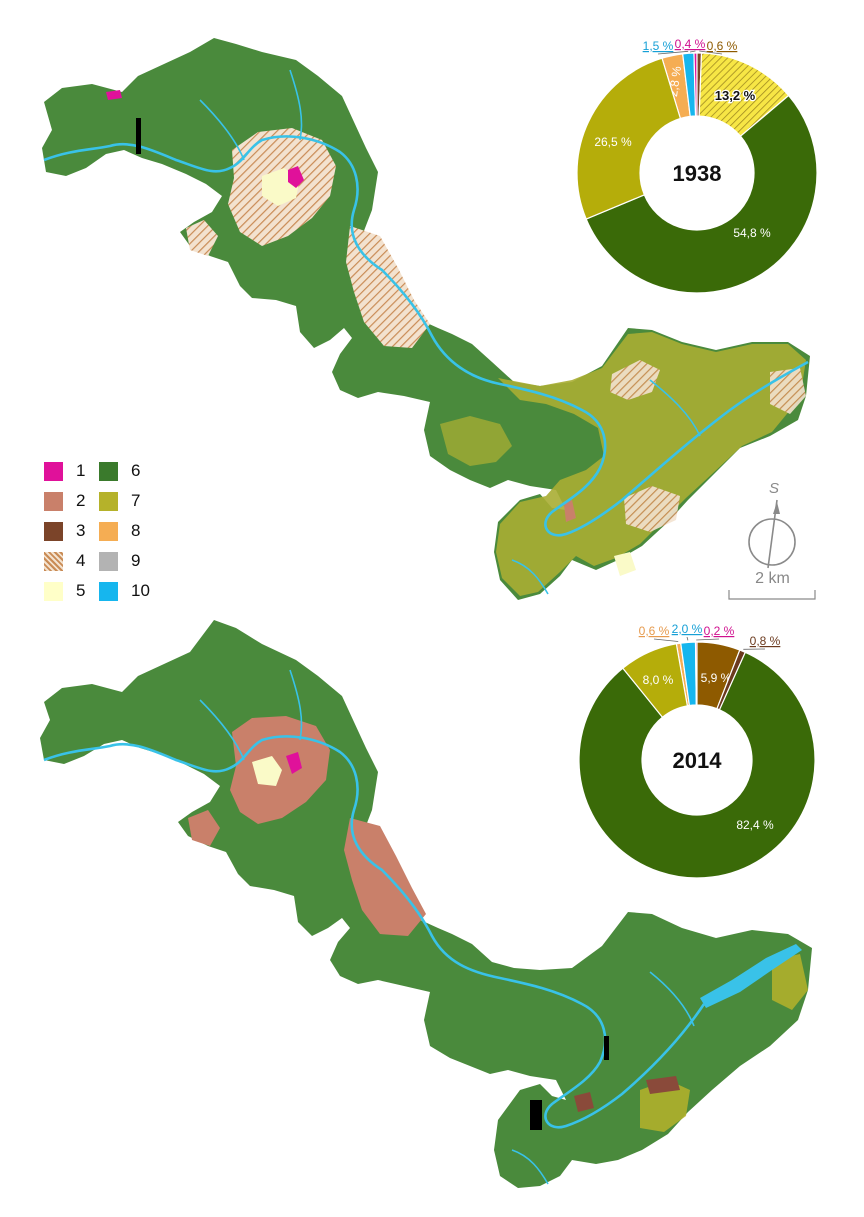 The height and width of the screenshot is (1217, 864). Describe the element at coordinates (124, 591) in the screenshot. I see `legend-item-10: 10` at that location.